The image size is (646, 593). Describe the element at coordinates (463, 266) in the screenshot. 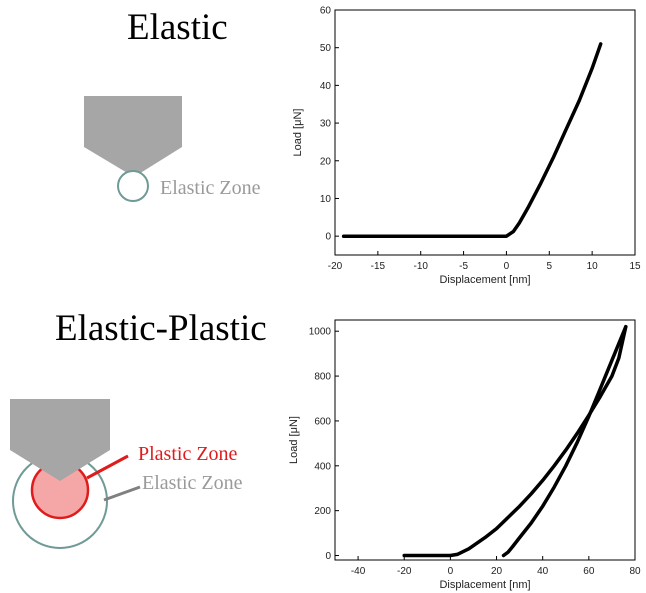

I see `x-tick-label: -5` at that location.